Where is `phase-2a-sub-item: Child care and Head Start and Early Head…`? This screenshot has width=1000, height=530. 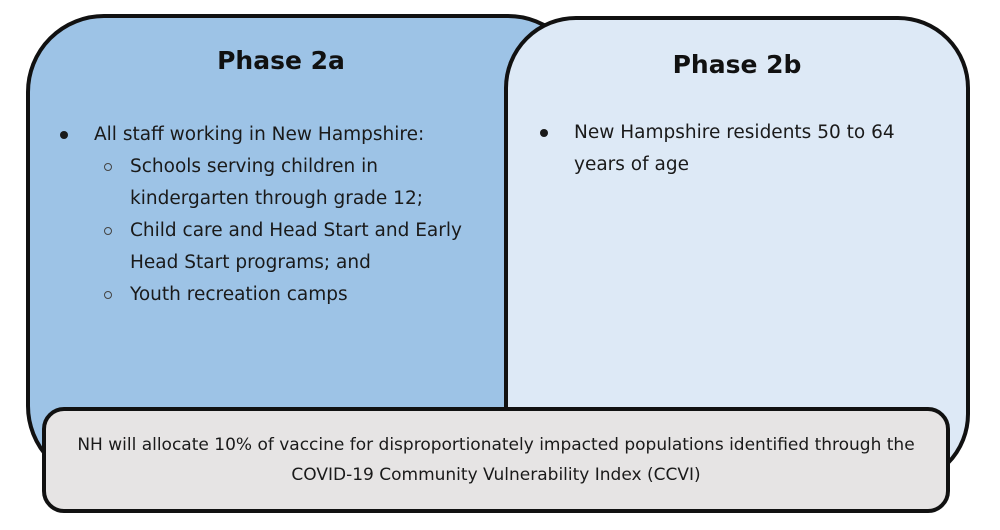 phase-2a-sub-item: Child care and Head Start and Early Head… is located at coordinates (297, 247).